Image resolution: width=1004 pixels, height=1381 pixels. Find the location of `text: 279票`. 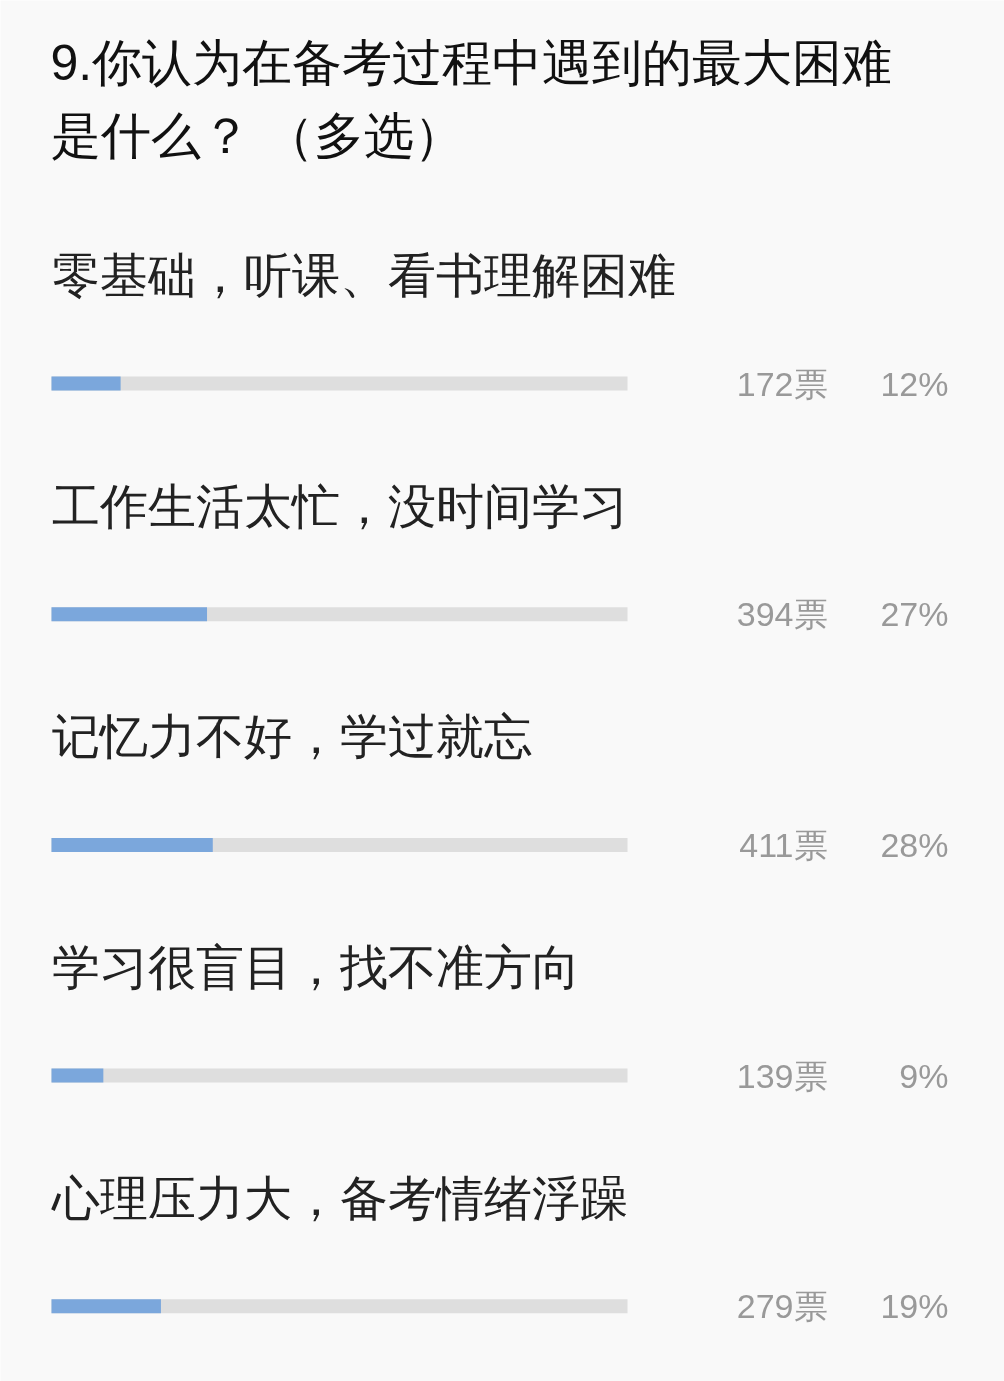

text: 279票 is located at coordinates (782, 1306).